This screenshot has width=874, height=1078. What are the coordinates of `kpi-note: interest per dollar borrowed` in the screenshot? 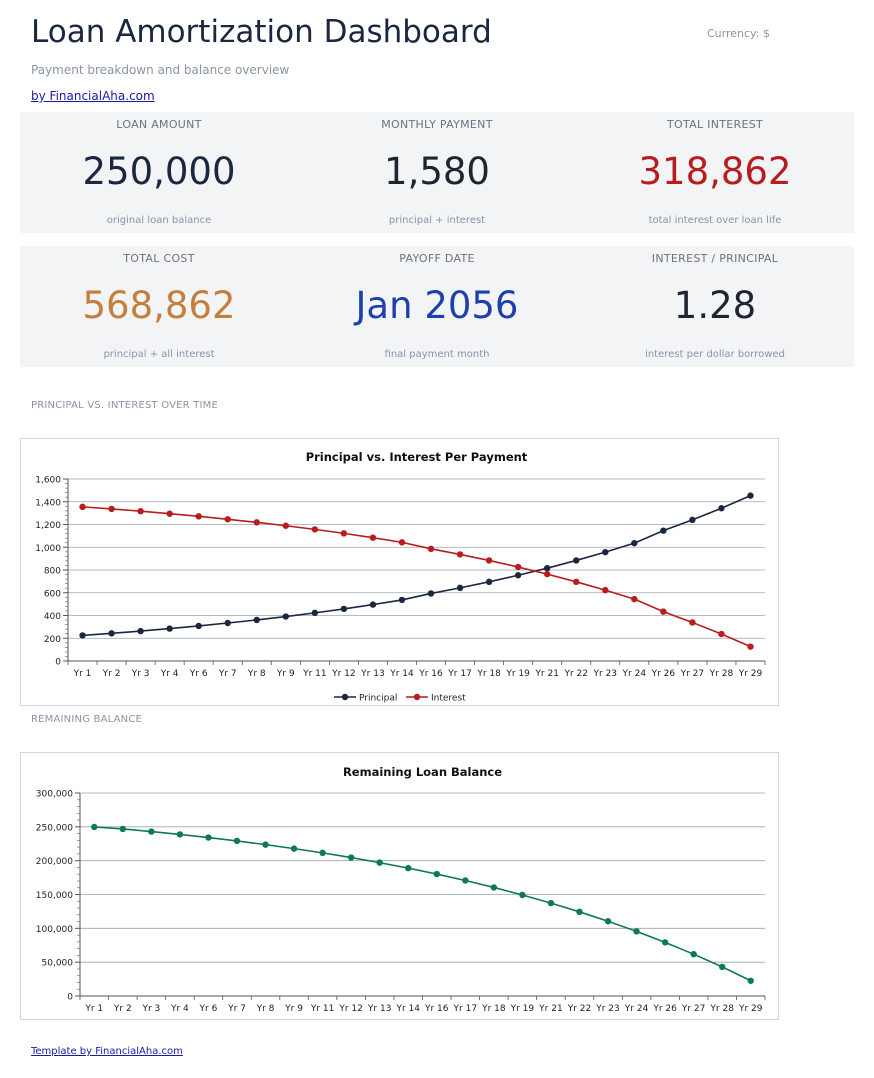 It's located at (715, 354).